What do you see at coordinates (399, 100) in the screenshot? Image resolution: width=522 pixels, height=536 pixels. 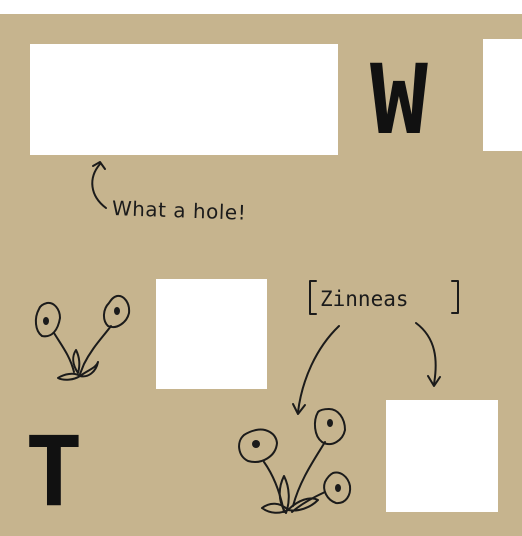 I see `letter-w: W` at bounding box center [399, 100].